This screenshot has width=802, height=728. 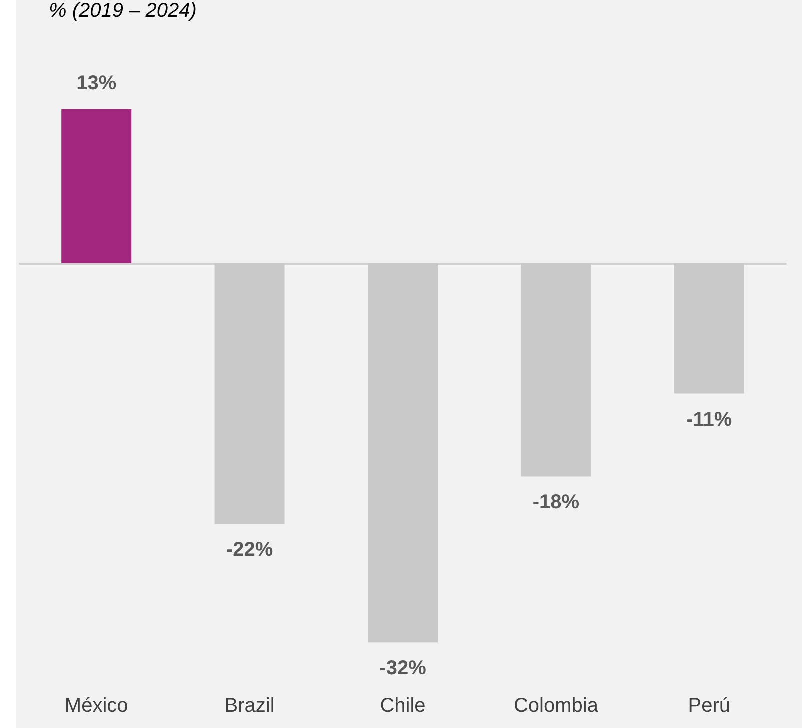 I want to click on x-tick-label: México, so click(x=96, y=706).